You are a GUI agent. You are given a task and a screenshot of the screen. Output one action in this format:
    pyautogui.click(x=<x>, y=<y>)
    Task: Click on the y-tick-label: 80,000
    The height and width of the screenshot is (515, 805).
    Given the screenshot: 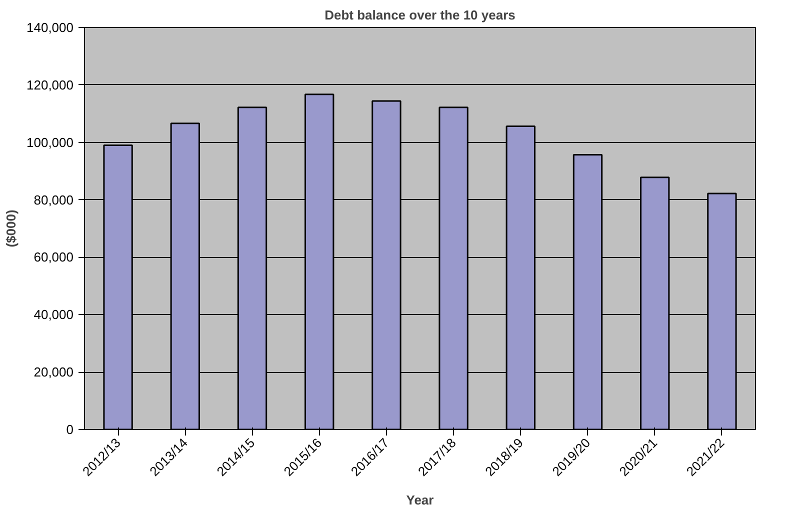 What is the action you would take?
    pyautogui.click(x=54, y=200)
    